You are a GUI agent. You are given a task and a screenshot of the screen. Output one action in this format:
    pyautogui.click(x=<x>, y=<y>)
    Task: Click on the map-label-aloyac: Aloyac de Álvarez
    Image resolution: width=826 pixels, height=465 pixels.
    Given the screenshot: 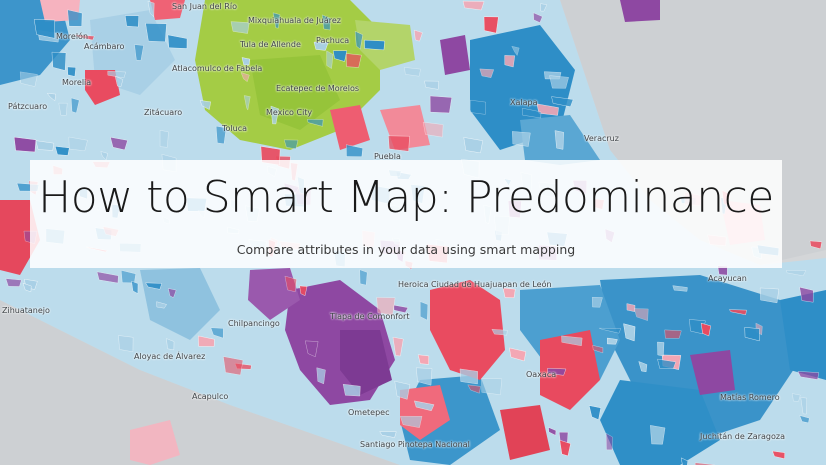 What is the action you would take?
    pyautogui.click(x=170, y=356)
    